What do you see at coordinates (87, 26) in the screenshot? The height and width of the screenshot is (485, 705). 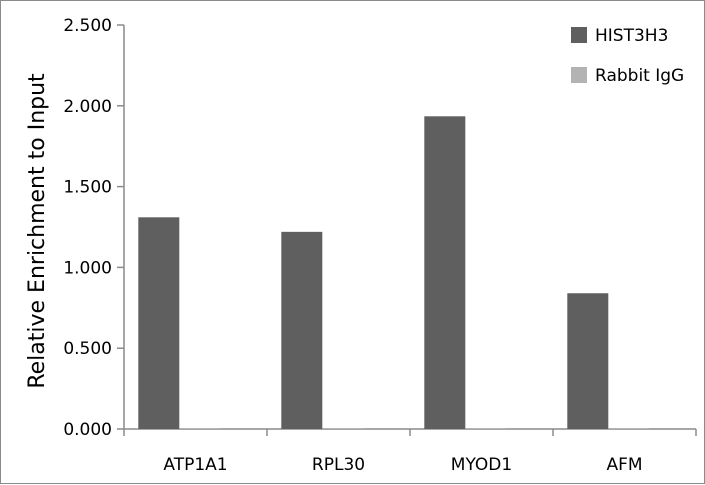 I see `y-tick-label: 2.500` at bounding box center [87, 26].